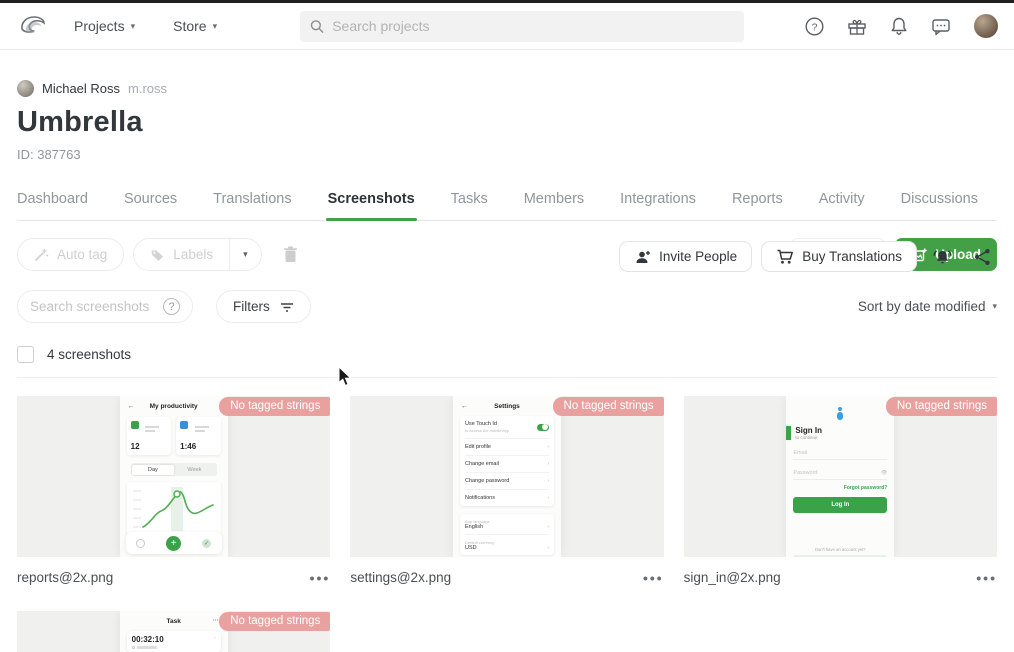 The height and width of the screenshot is (652, 1014). Describe the element at coordinates (939, 199) in the screenshot. I see `tab-discussions: Discussions` at that location.